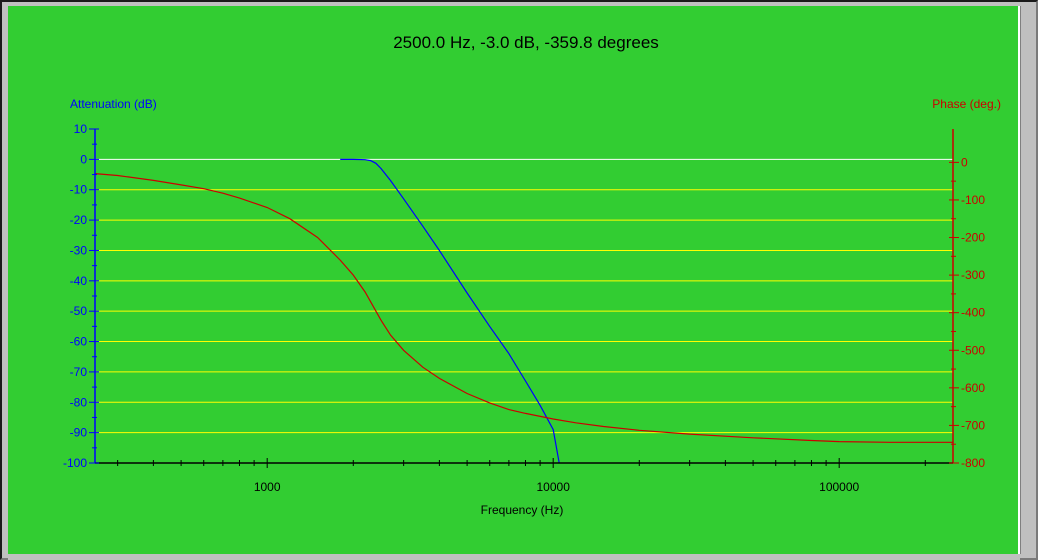 The height and width of the screenshot is (560, 1038). Describe the element at coordinates (450, 311) in the screenshot. I see `attenuation-curve` at that location.